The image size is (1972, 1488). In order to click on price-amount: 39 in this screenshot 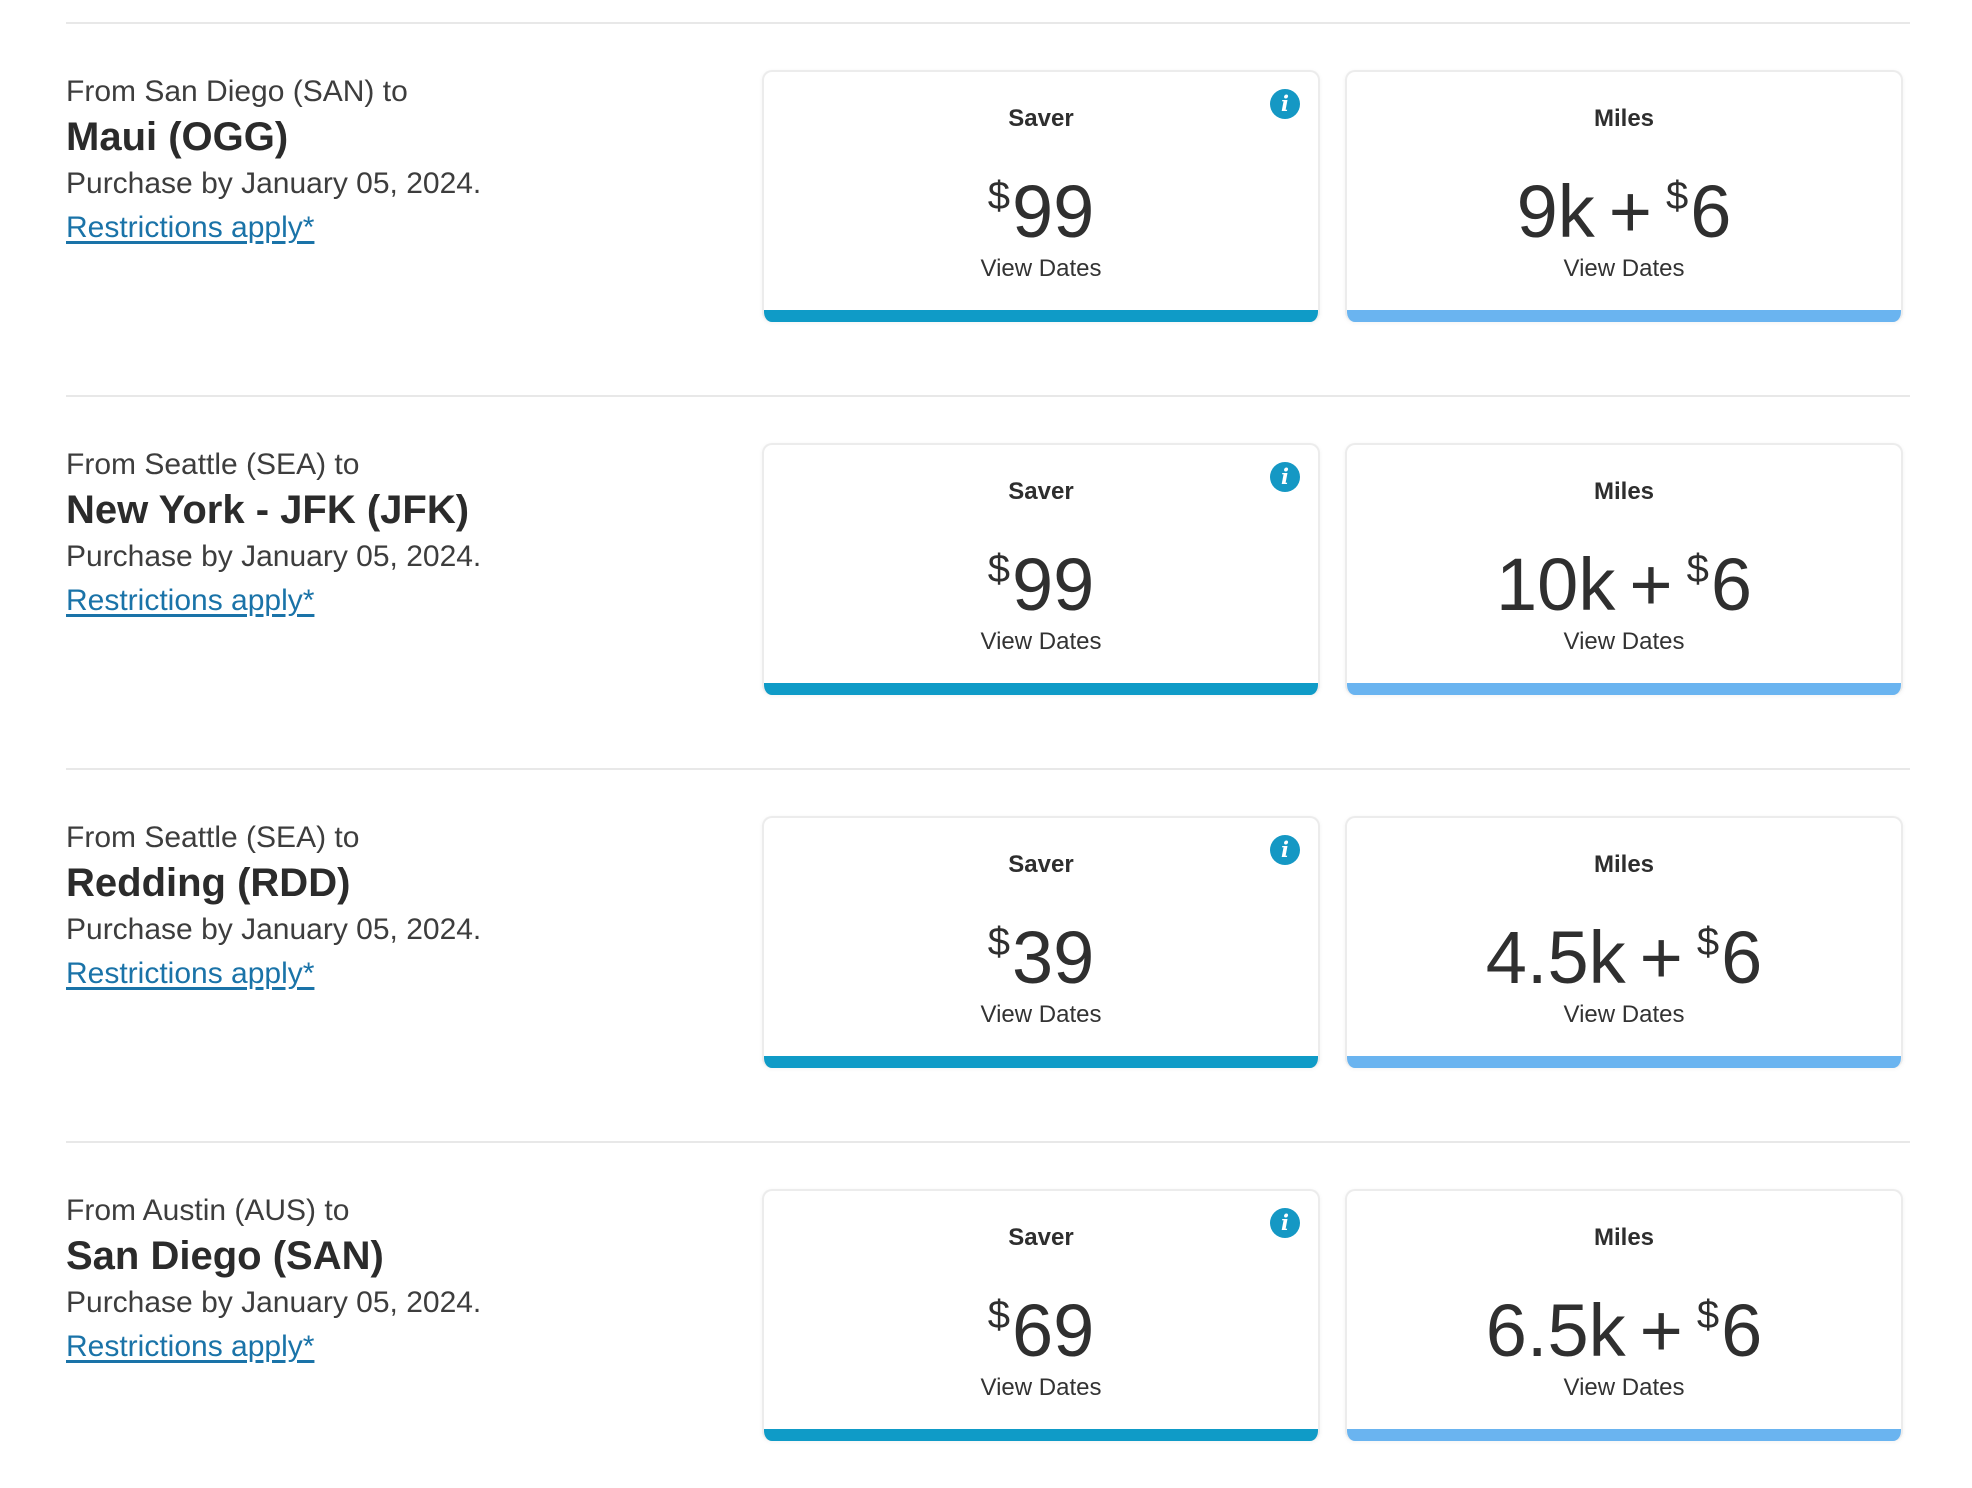, I will do `click(1053, 957)`.